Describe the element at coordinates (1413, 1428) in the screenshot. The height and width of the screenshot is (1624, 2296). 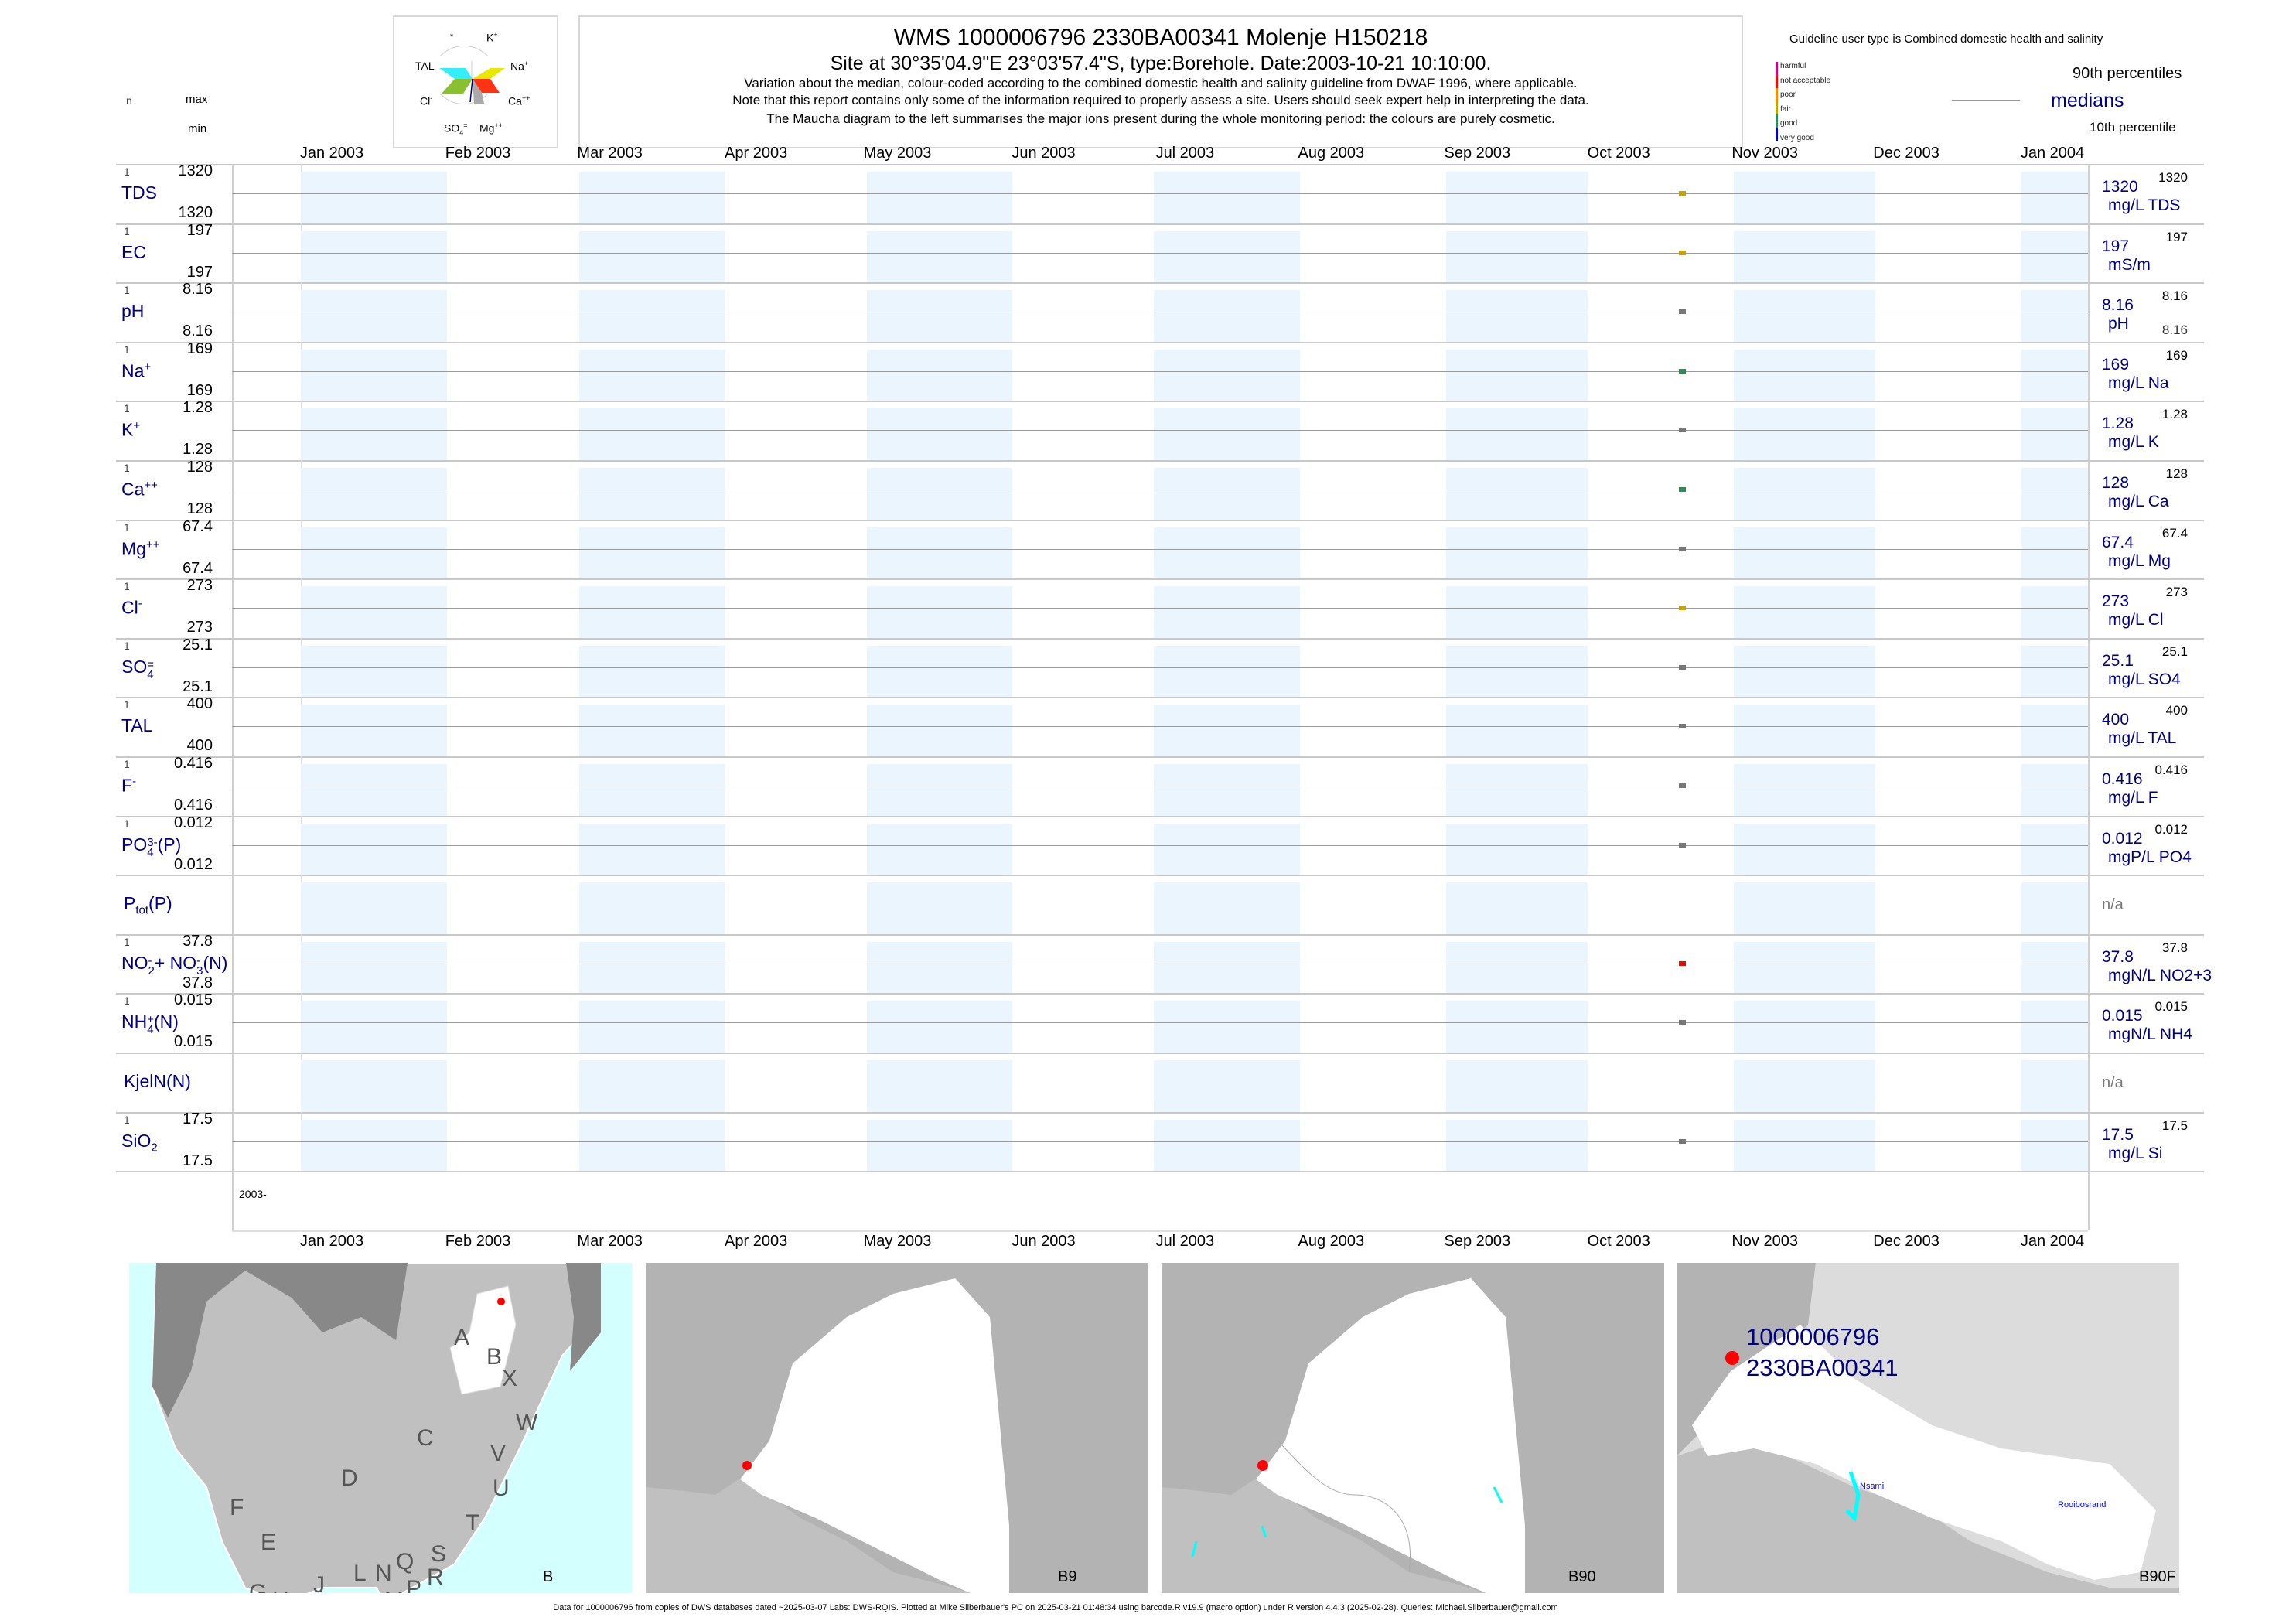
I see `map-b90: B90` at that location.